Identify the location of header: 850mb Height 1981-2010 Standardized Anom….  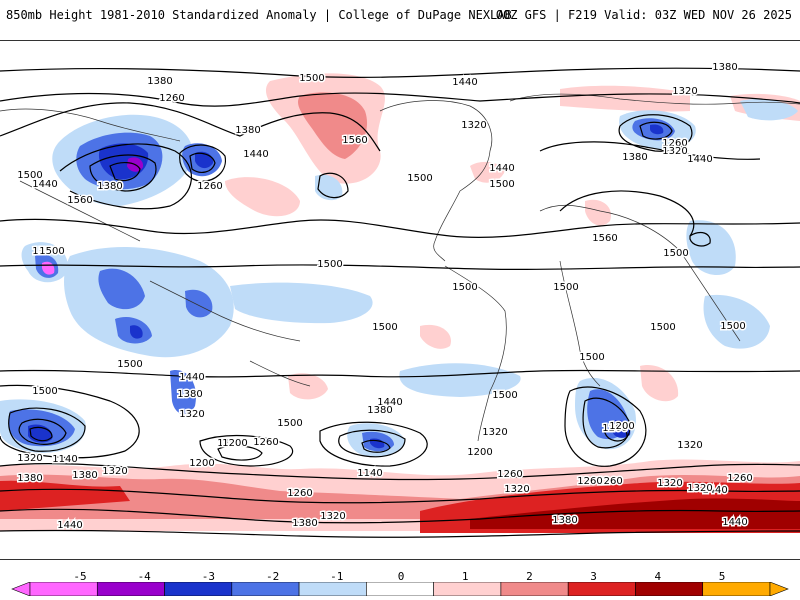
(400, 15).